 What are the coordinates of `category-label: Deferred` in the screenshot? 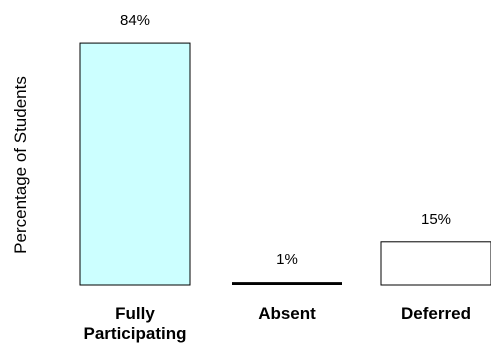 It's located at (436, 313).